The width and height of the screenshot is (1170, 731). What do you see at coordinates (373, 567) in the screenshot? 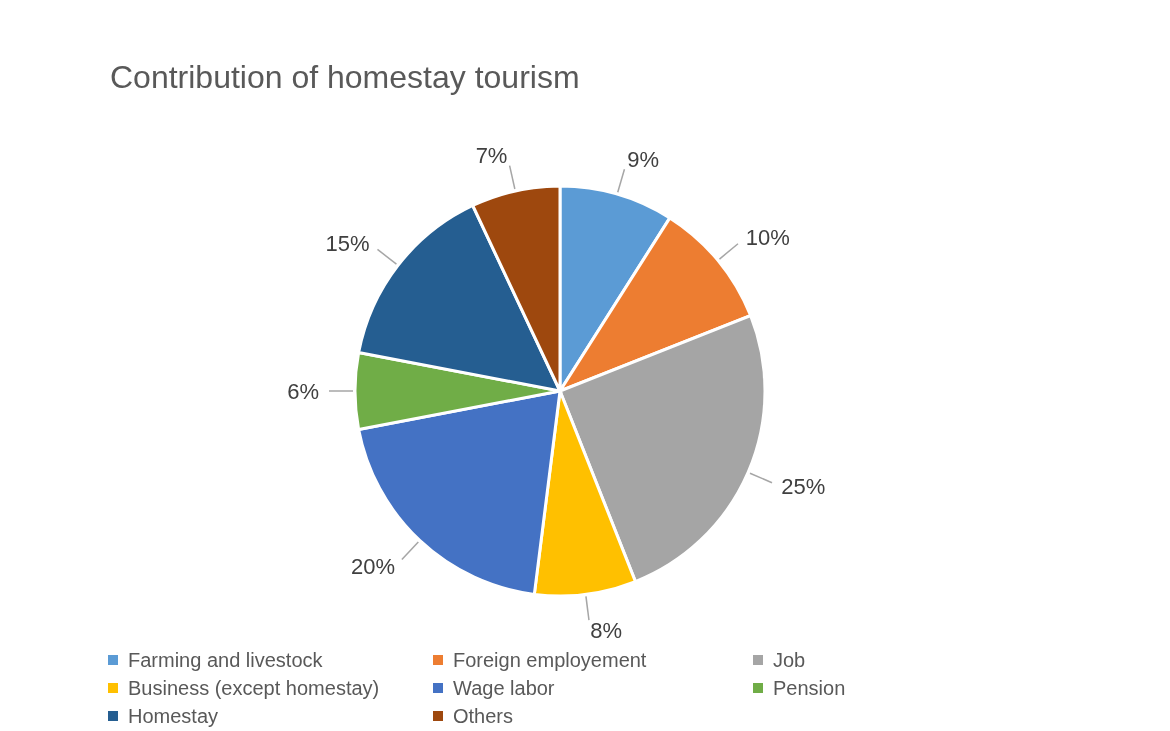
I see `data-label: 20%` at bounding box center [373, 567].